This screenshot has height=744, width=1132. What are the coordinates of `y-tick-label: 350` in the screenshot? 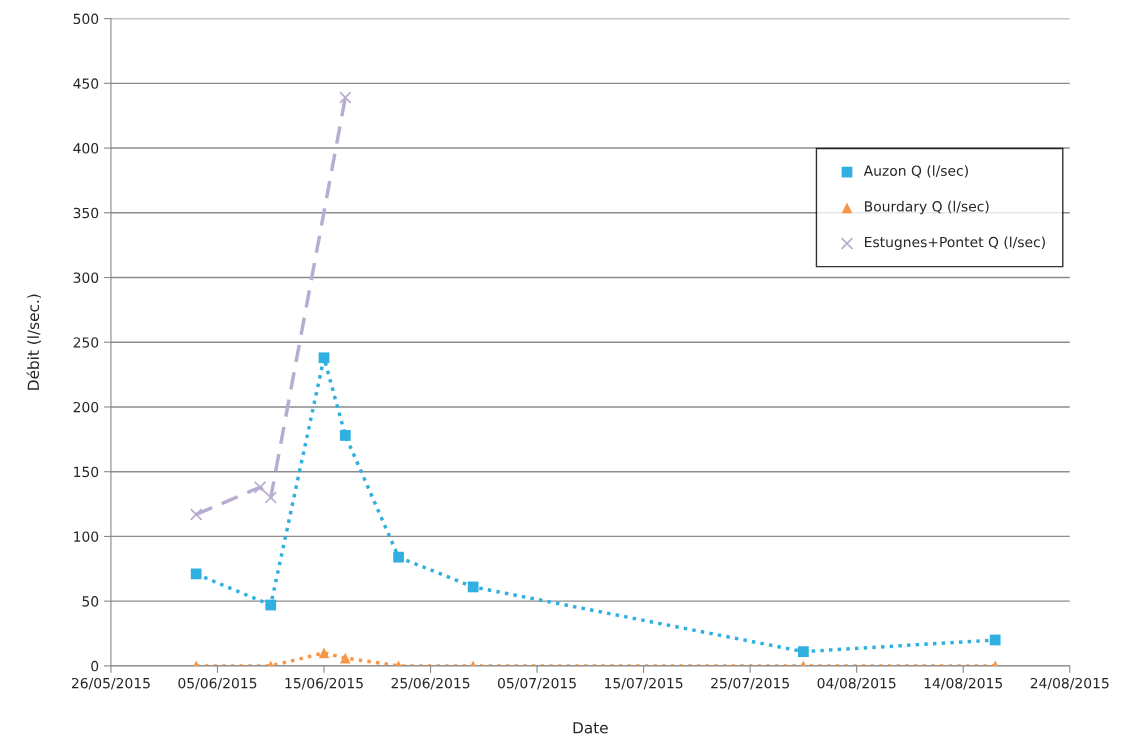 It's located at (86, 213).